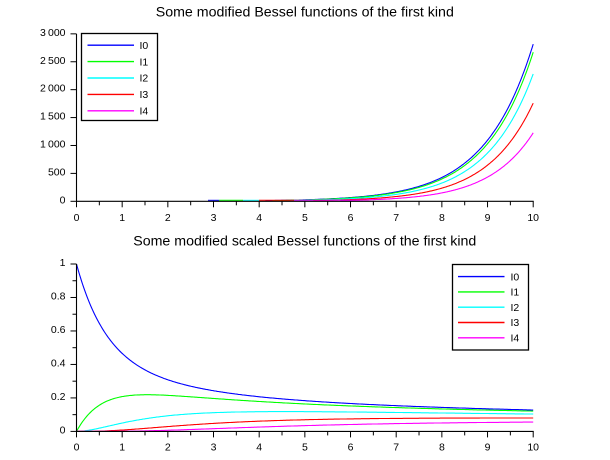  Describe the element at coordinates (53, 33) in the screenshot. I see `svg-text: 3 000` at that location.